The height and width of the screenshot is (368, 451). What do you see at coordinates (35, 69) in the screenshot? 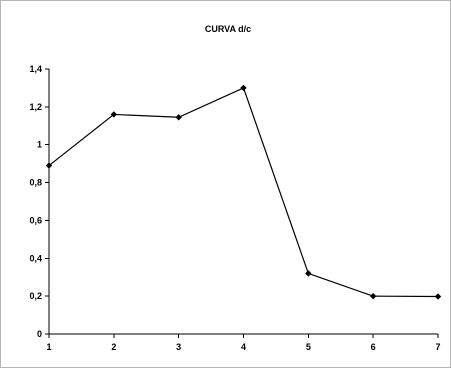
I see `y-tick-label: 1,4` at bounding box center [35, 69].